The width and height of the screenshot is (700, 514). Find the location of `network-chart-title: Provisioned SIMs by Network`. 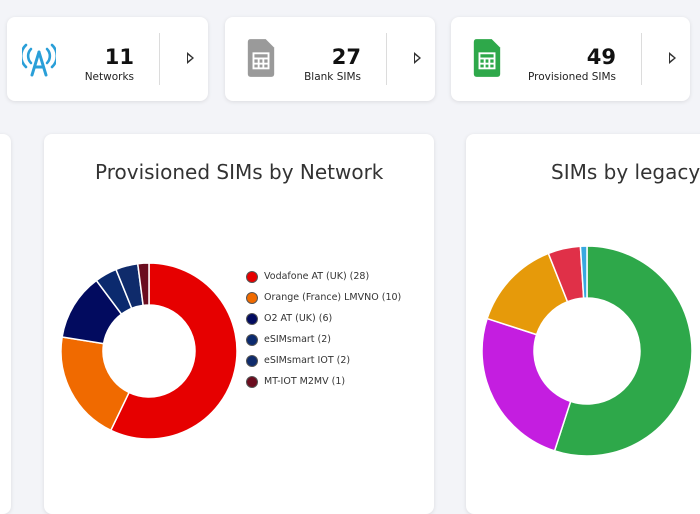

network-chart-title: Provisioned SIMs by Network is located at coordinates (239, 172).